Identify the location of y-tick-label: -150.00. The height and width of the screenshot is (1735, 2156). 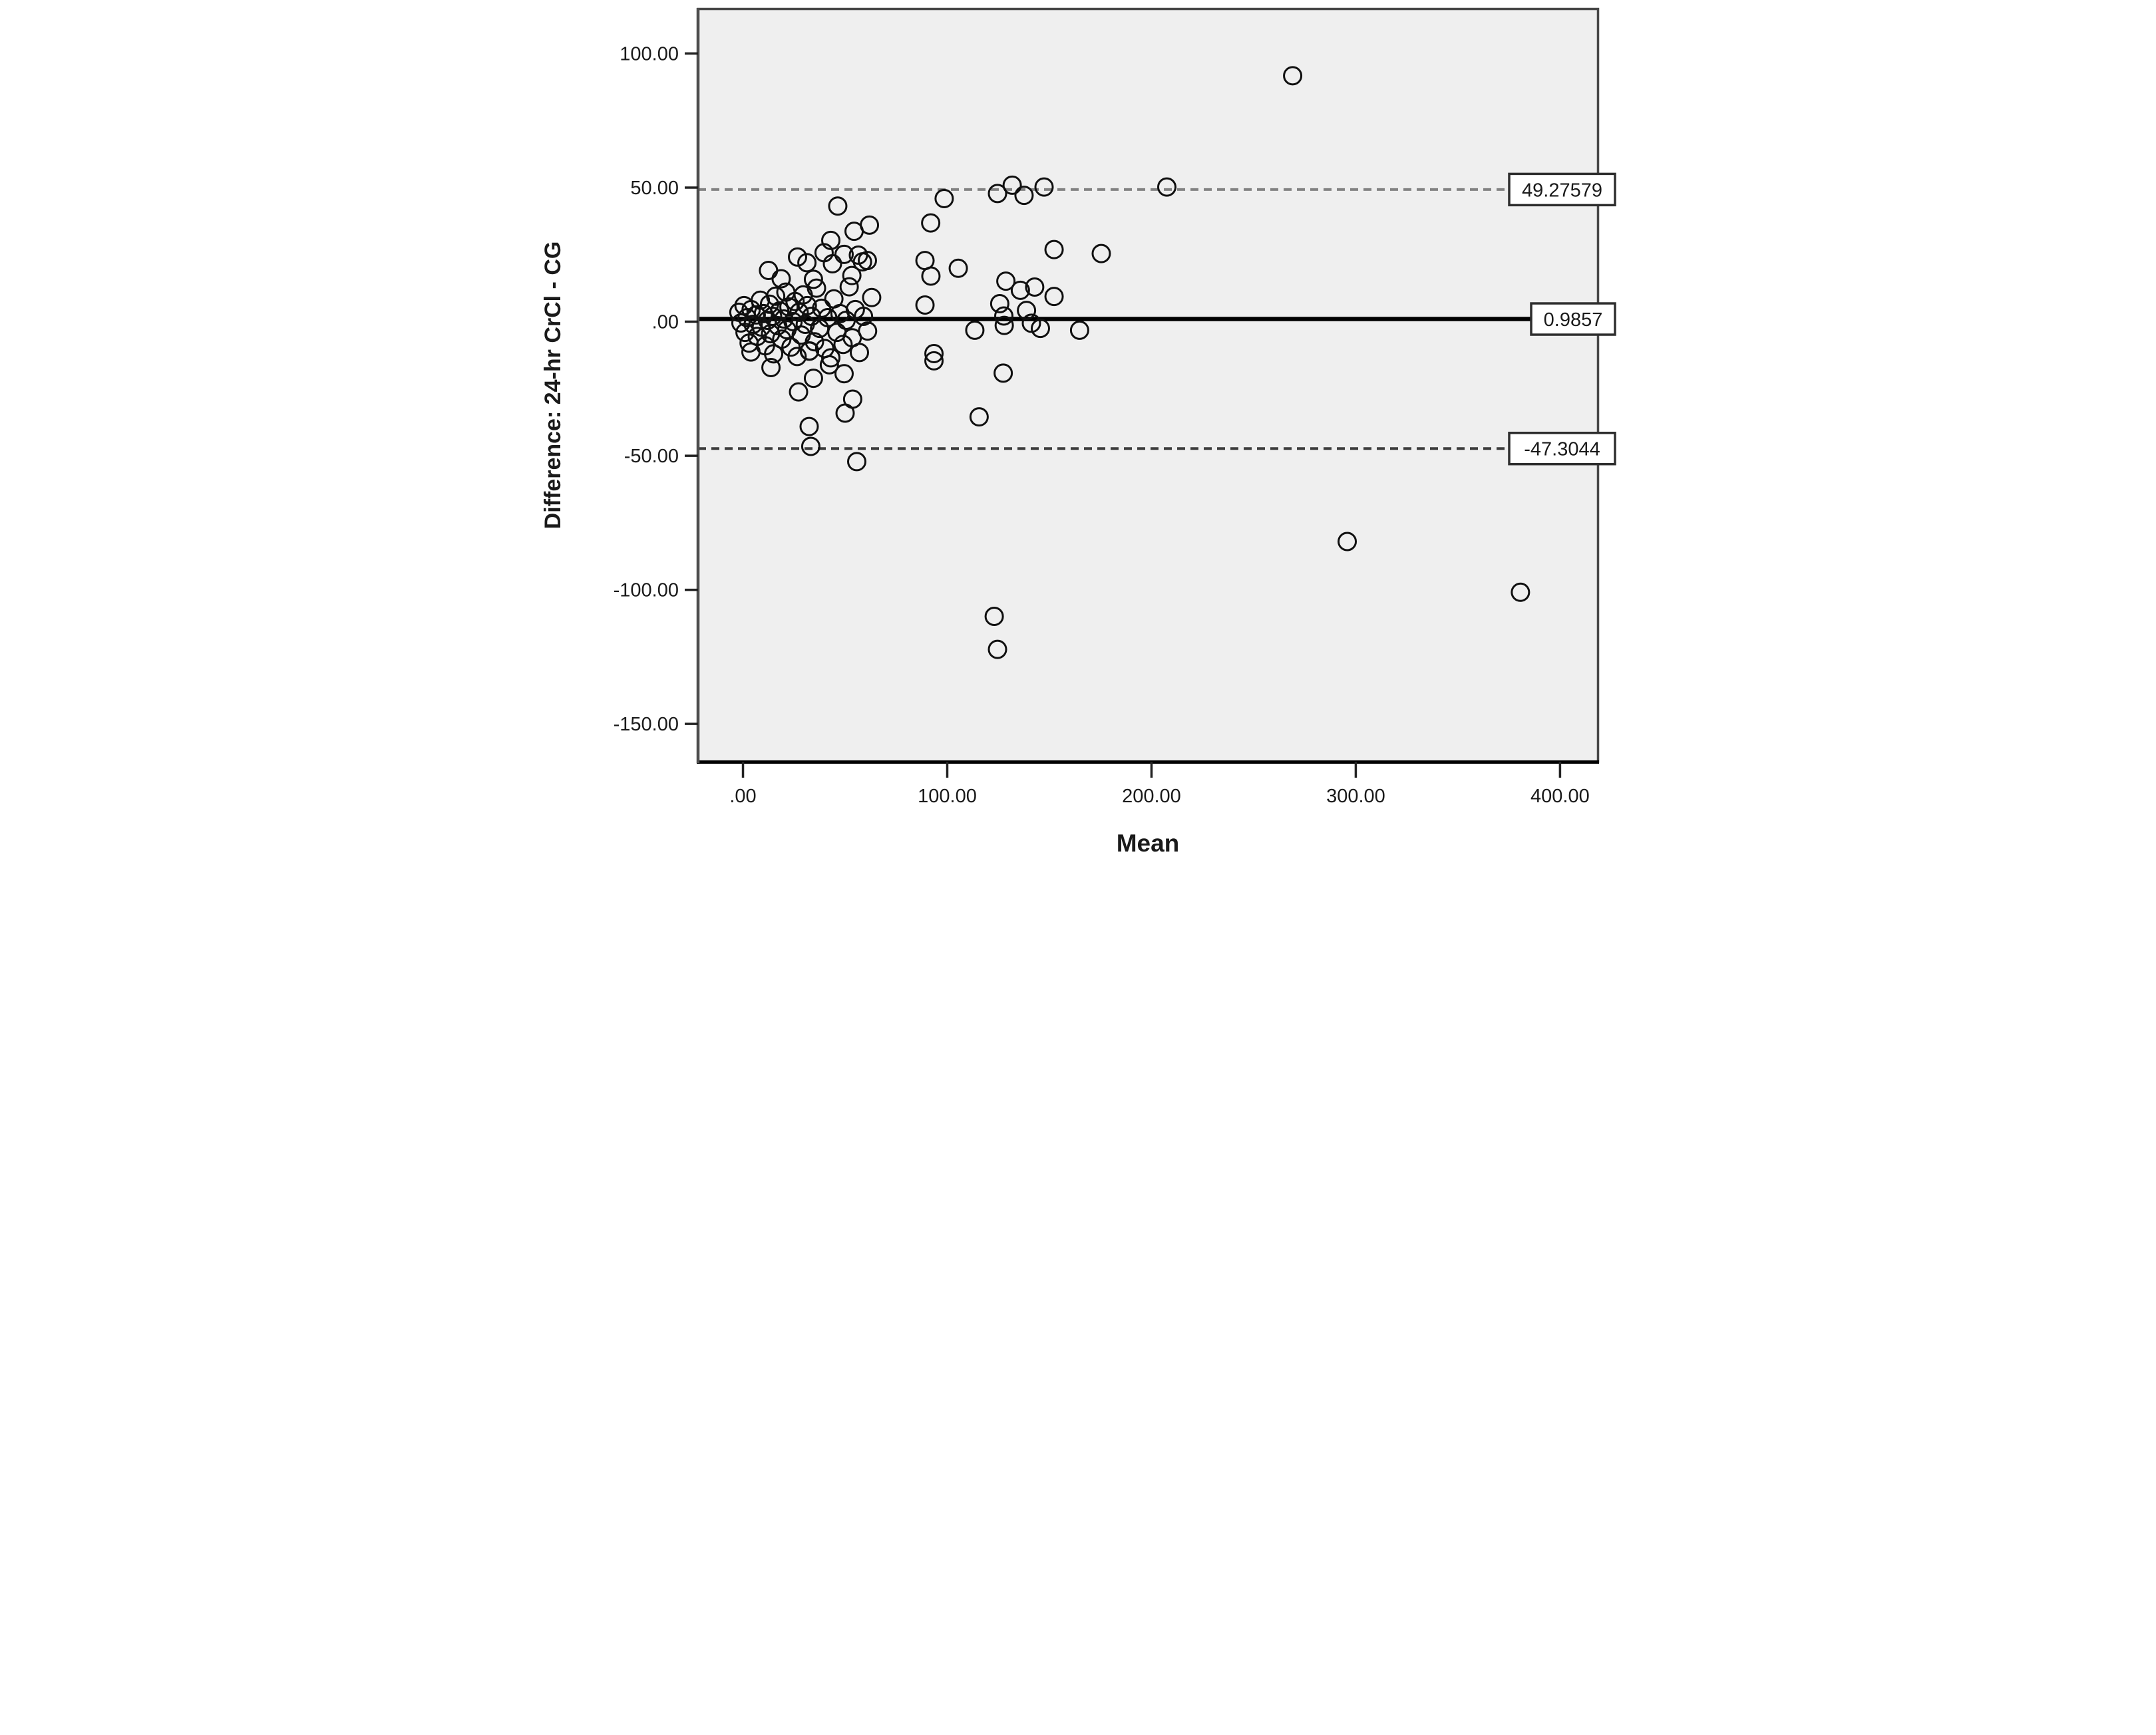
(646, 724).